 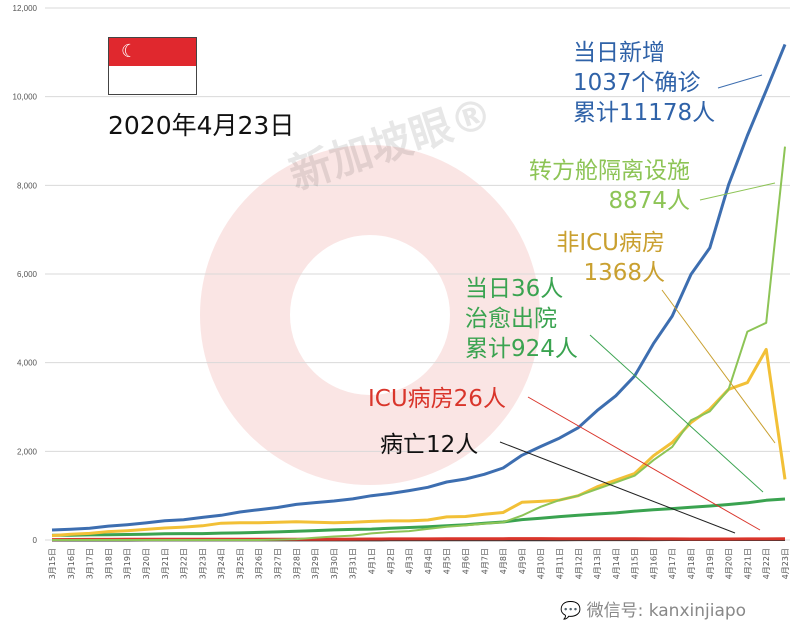 What do you see at coordinates (202, 563) in the screenshot?
I see `x-tick-label: 3月23日` at bounding box center [202, 563].